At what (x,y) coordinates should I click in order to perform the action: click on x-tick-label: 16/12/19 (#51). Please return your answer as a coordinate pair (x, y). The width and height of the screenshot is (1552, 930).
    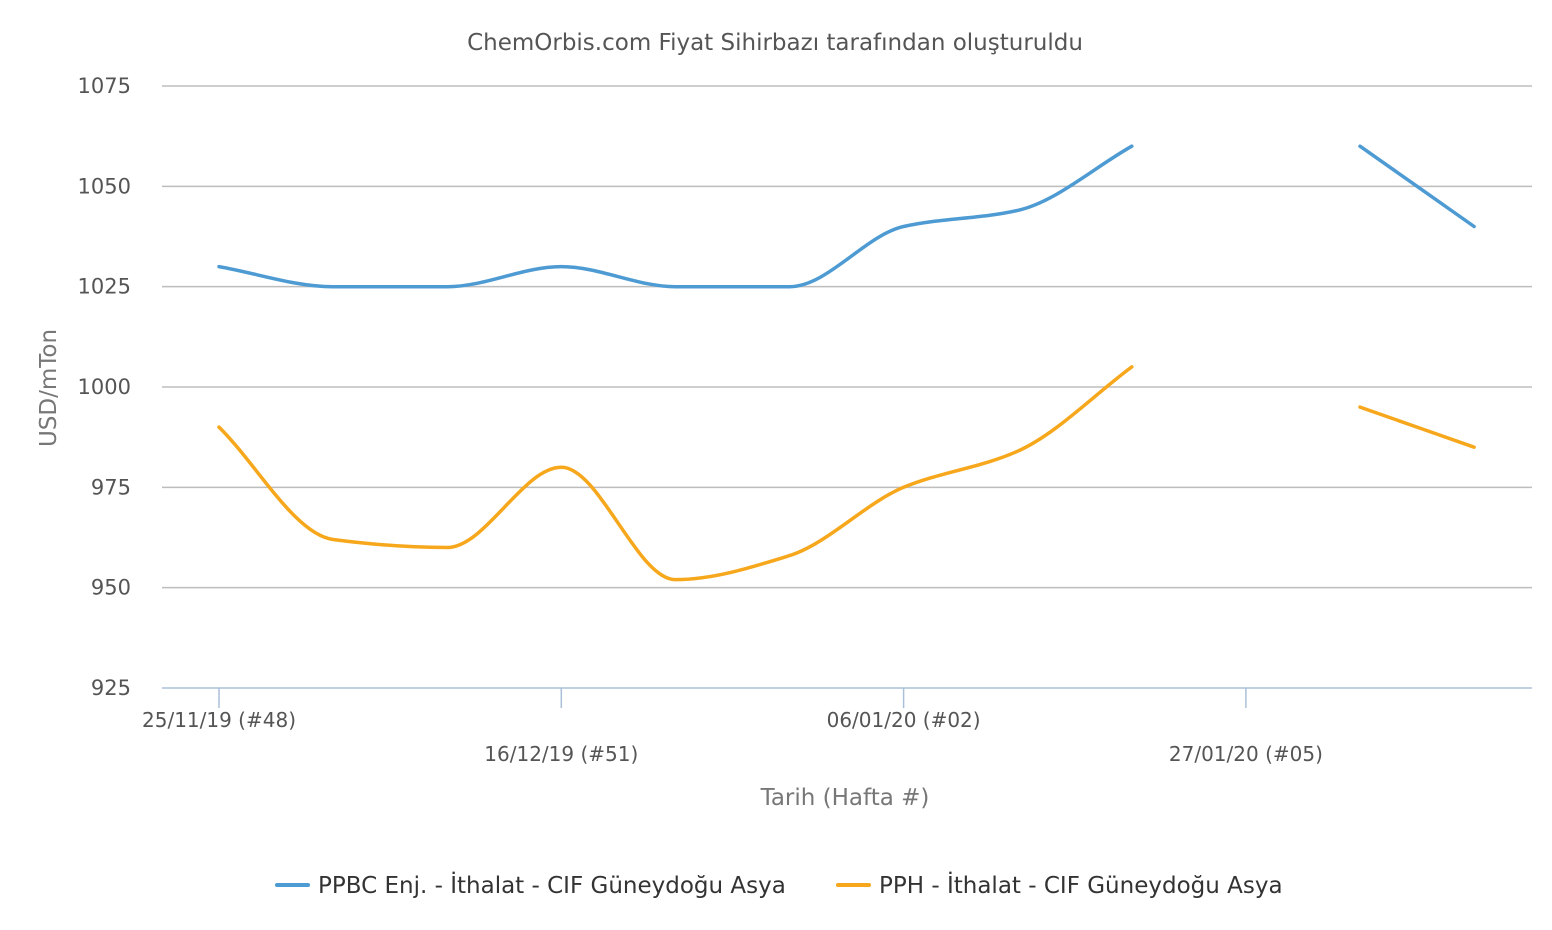
    Looking at the image, I should click on (561, 754).